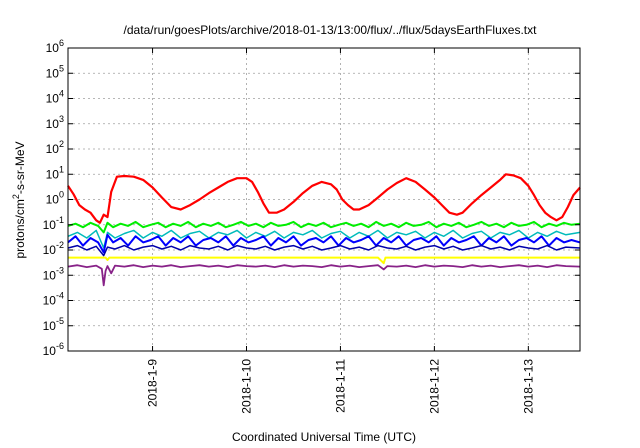 This screenshot has height=448, width=640. Describe the element at coordinates (20, 228) in the screenshot. I see `y-axis-label-pre: protons/cm` at that location.